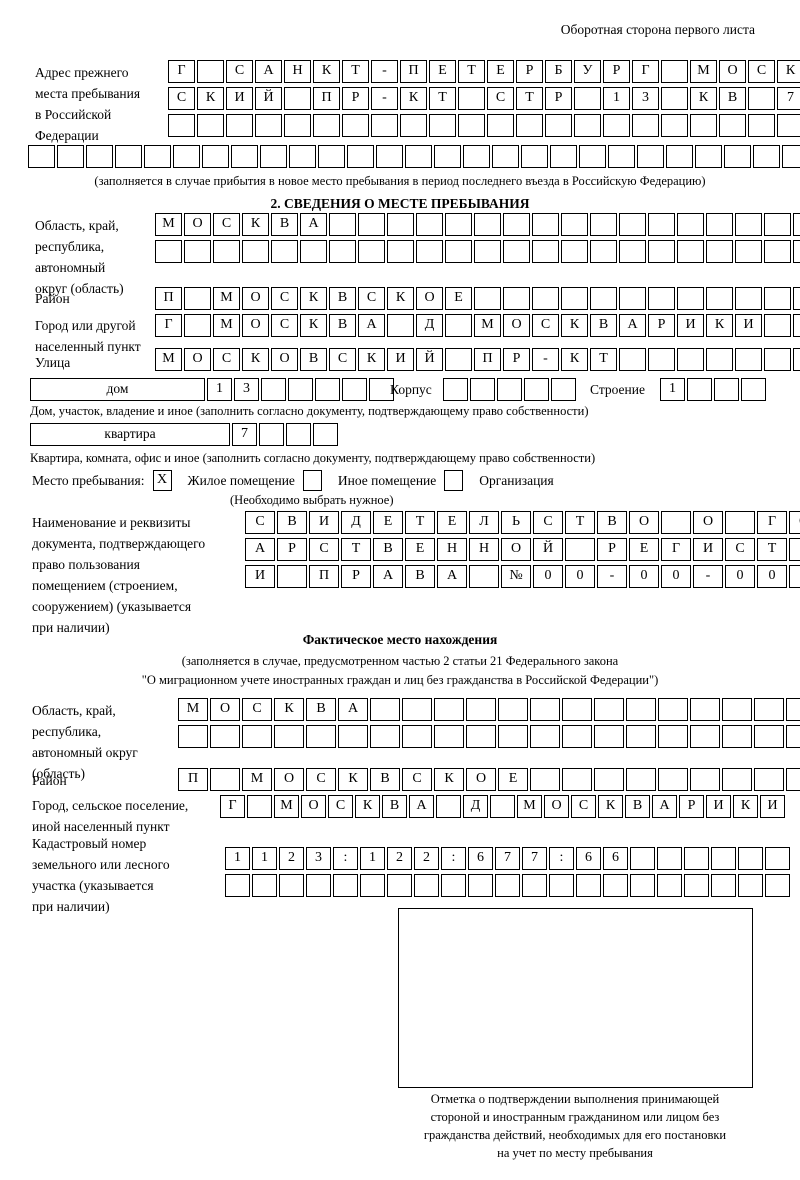 The image size is (800, 1180). I want to click on char-cell: В, so click(603, 325).